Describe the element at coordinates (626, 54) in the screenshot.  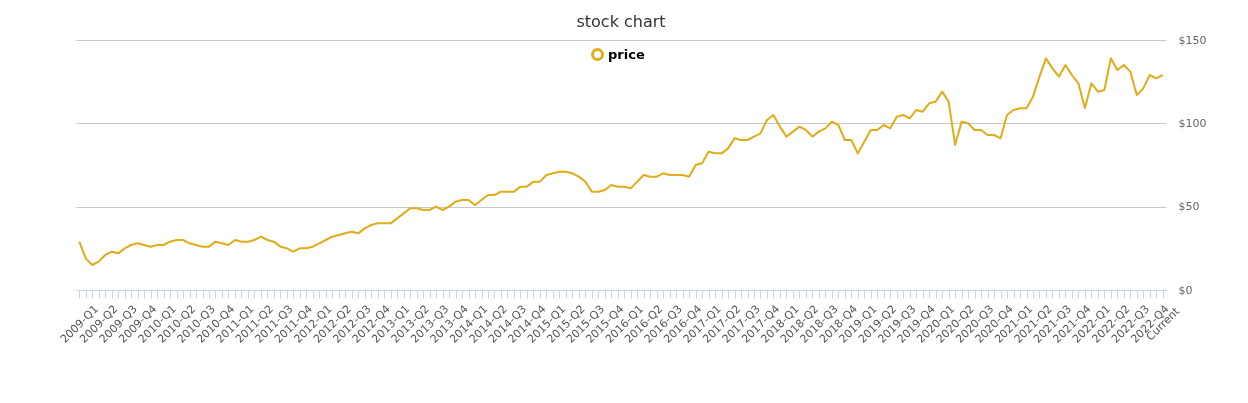
I see `legend-label: price` at that location.